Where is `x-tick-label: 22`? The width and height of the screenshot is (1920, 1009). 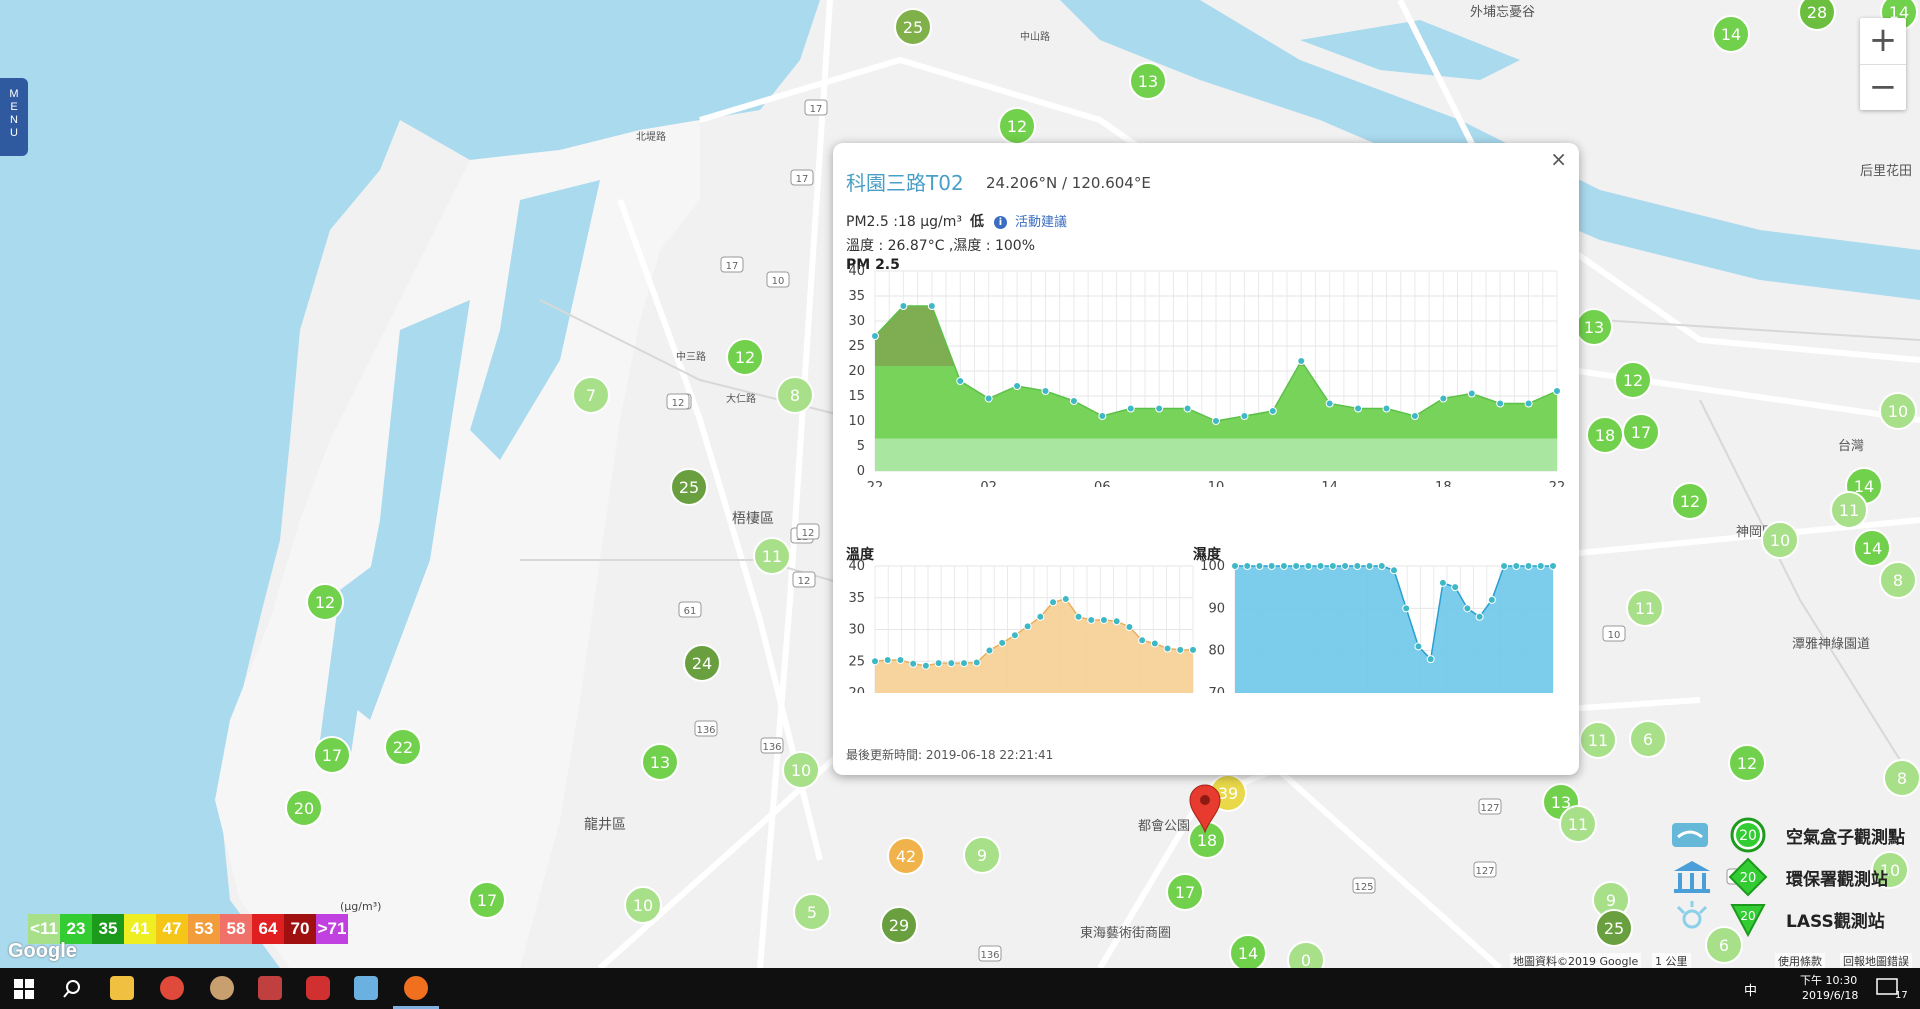 x-tick-label: 22 is located at coordinates (875, 483).